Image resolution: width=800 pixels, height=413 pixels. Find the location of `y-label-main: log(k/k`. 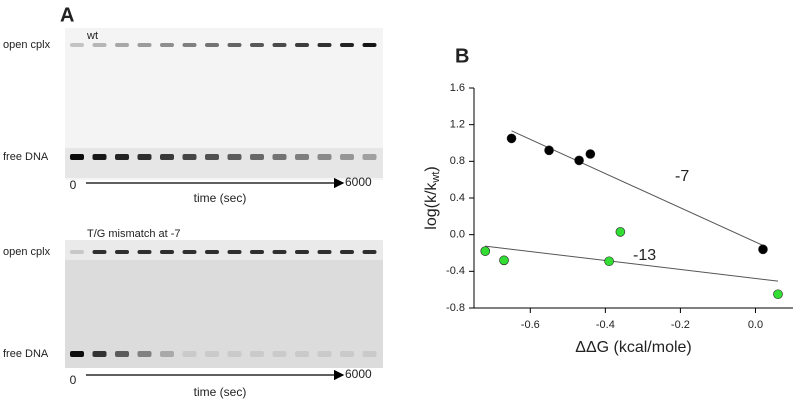

y-label-main: log(k/k is located at coordinates (431, 206).